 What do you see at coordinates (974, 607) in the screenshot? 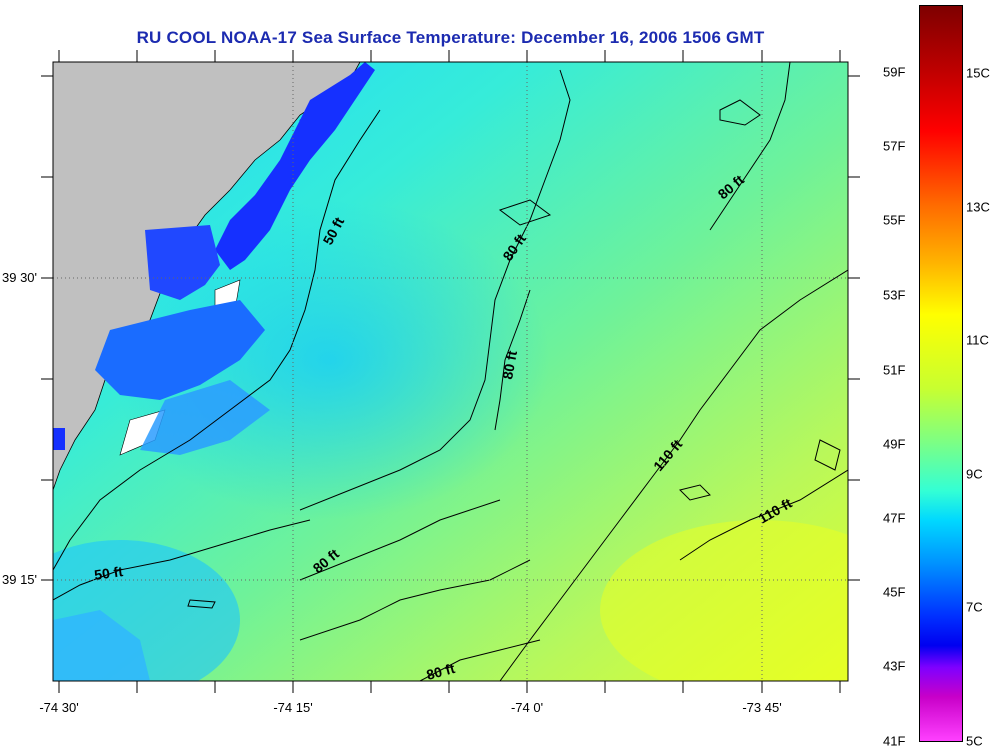
I see `colorbar-c-label: 7C` at bounding box center [974, 607].